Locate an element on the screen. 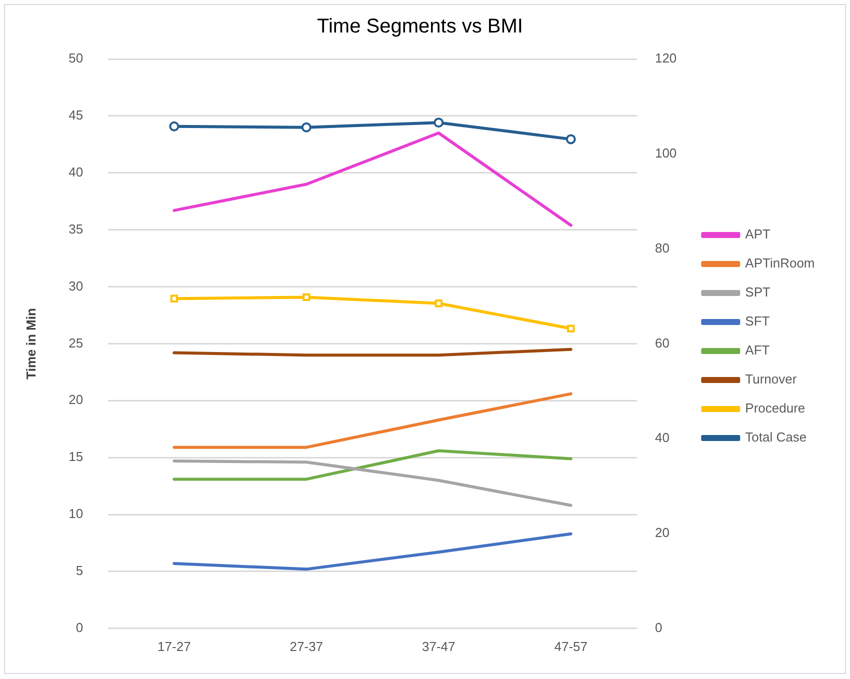 The width and height of the screenshot is (850, 679). y-tick-label: 40 is located at coordinates (76, 172).